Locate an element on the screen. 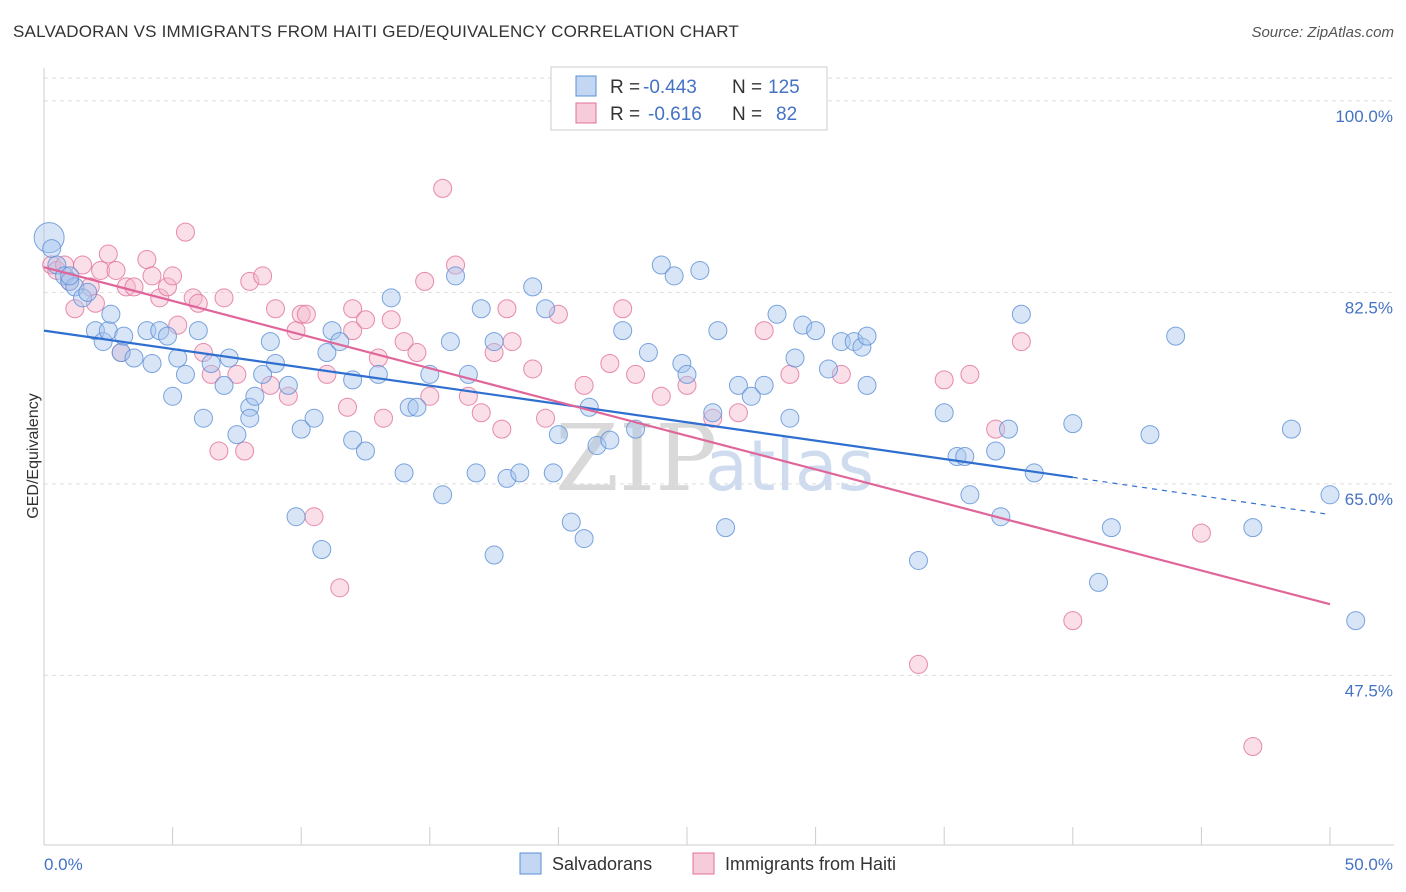  legend-n-label-2: N = is located at coordinates (747, 114).